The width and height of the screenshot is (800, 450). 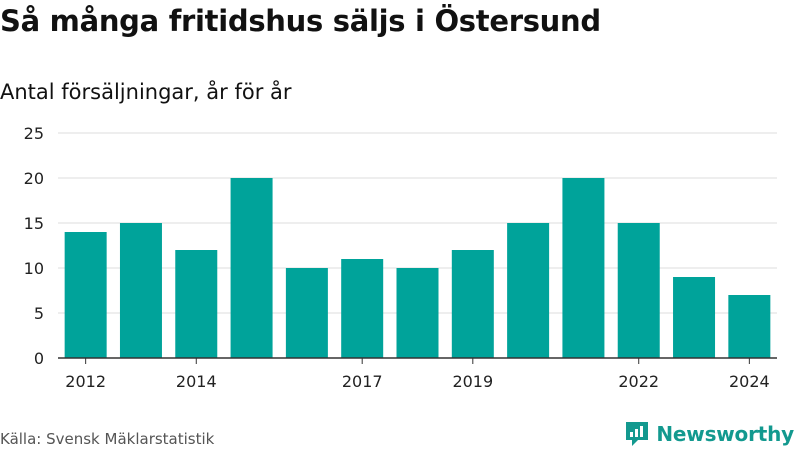 What do you see at coordinates (749, 381) in the screenshot?
I see `x-tick-label: 2024` at bounding box center [749, 381].